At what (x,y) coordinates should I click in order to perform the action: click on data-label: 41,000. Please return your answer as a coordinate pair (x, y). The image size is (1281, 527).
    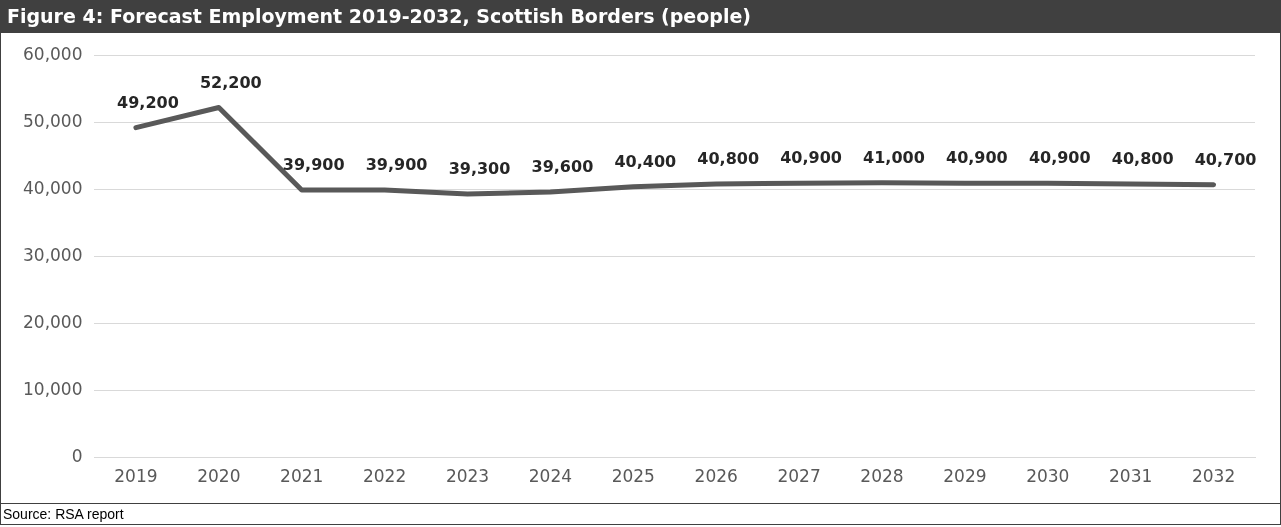
    Looking at the image, I should click on (894, 157).